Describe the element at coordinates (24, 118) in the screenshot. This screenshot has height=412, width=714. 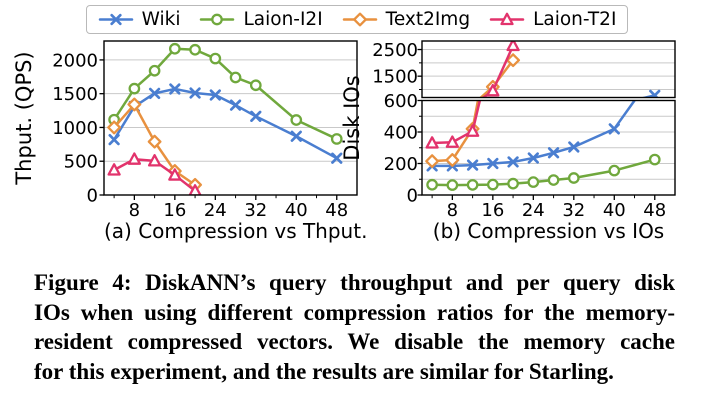
I see `y-axis-label: Thput. (QPS)` at that location.